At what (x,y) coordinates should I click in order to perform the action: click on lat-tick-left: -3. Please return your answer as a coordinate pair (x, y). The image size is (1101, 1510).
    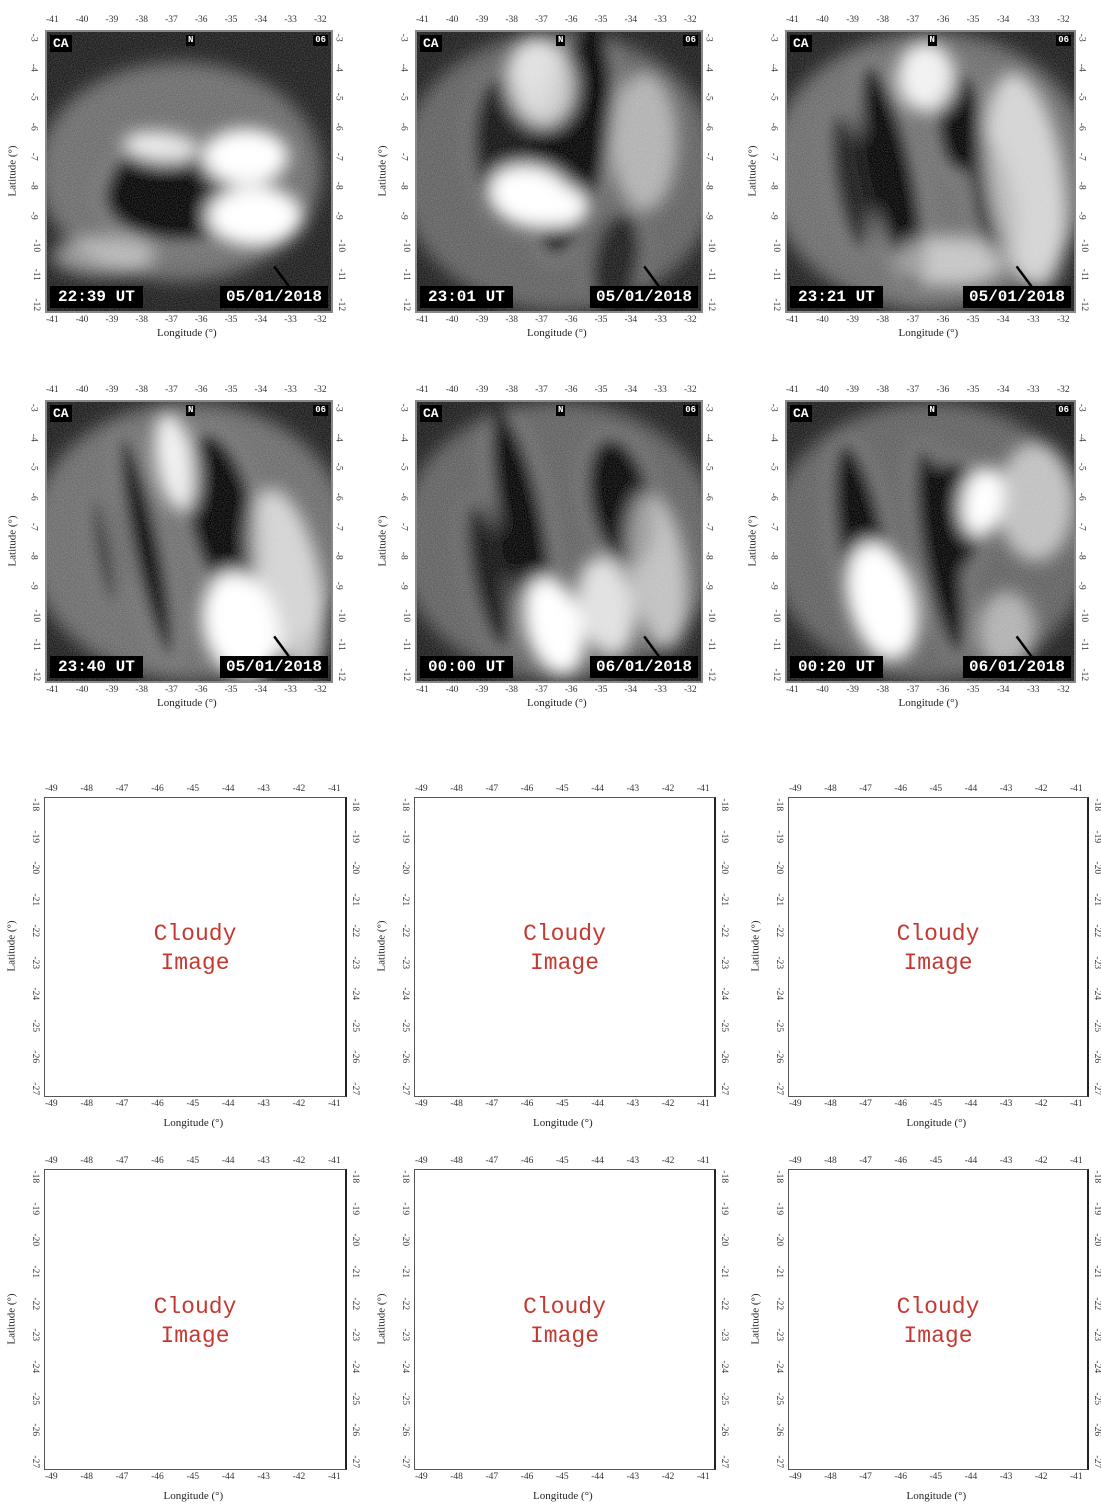
    Looking at the image, I should click on (403, 407).